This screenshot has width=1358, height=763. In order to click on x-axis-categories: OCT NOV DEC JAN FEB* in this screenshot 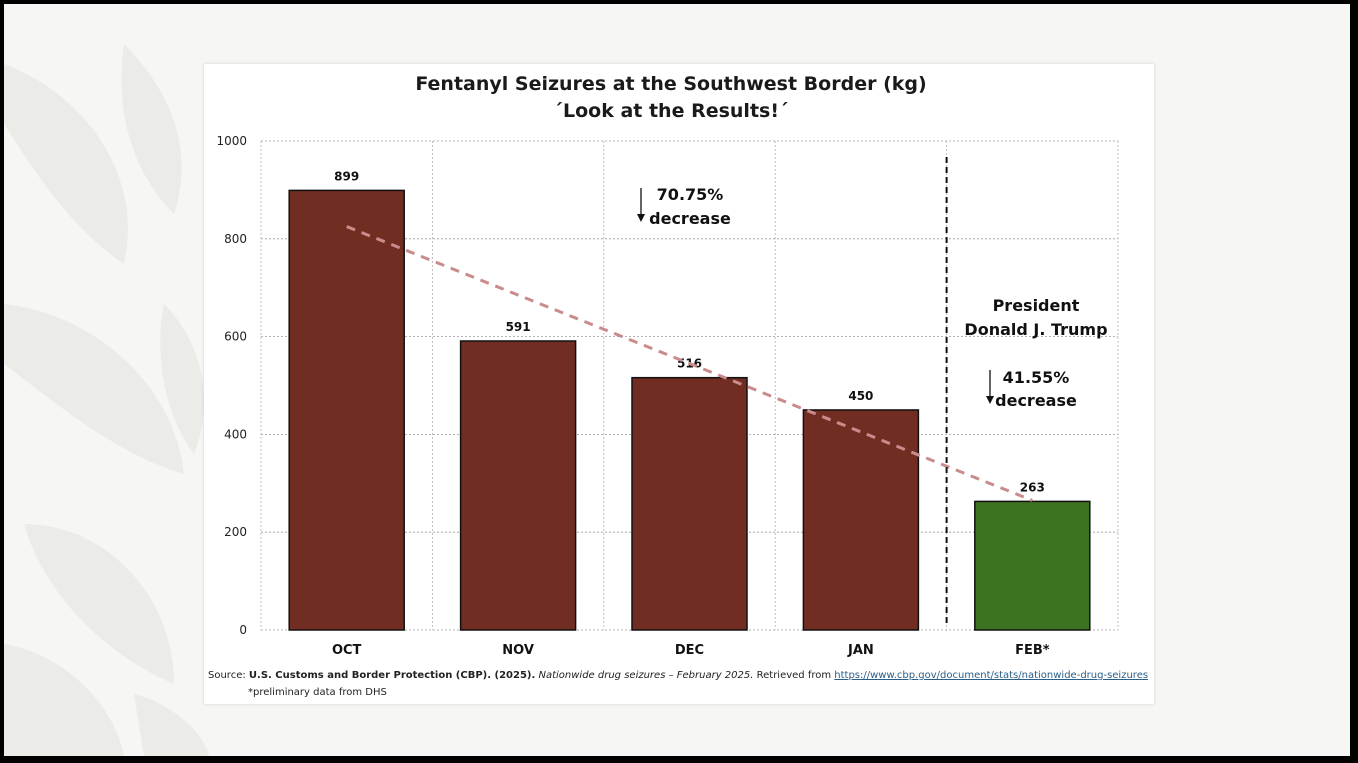, I will do `click(691, 650)`.